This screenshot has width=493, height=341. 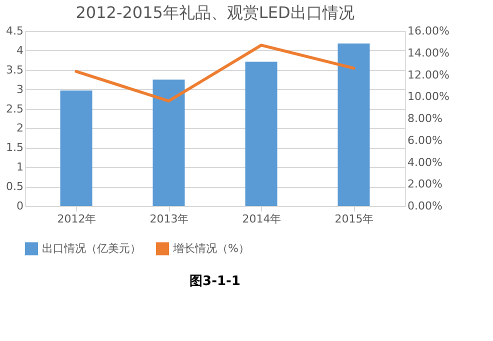 I want to click on line-series, so click(x=215, y=73).